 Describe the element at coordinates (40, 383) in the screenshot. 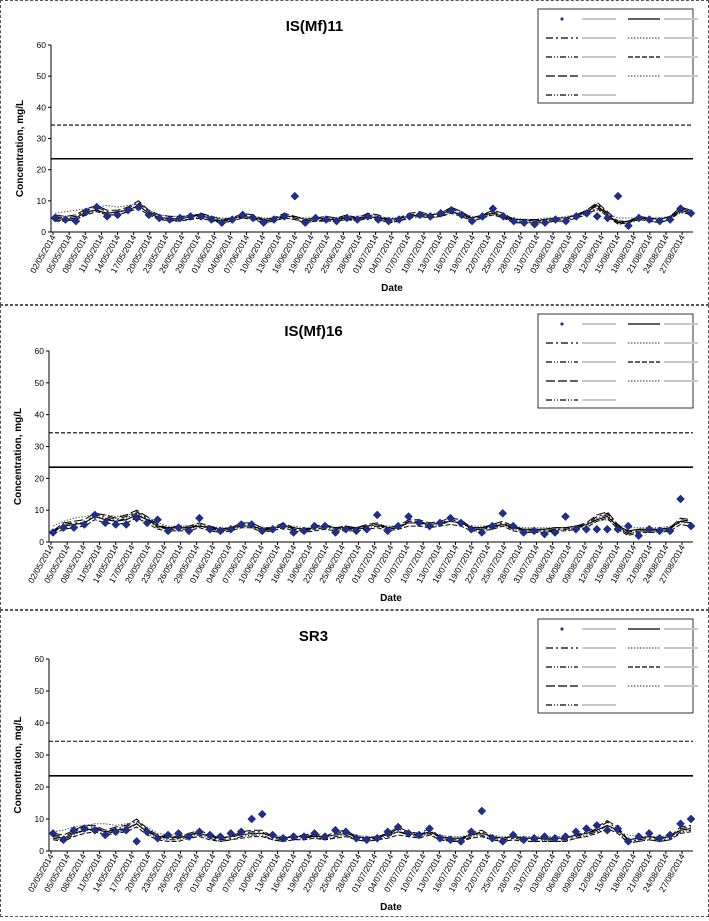

I see `y-tick-label: 50` at that location.